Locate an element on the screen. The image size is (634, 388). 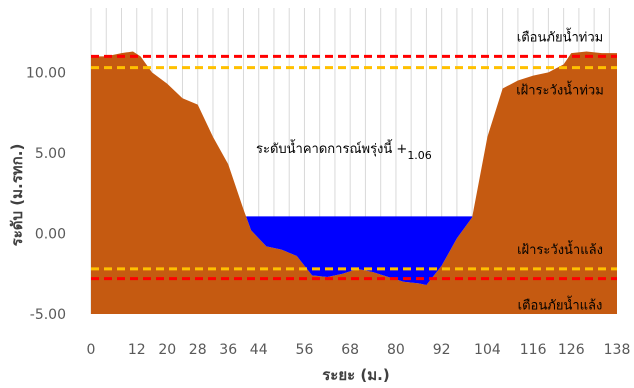
x-tick-label: 20 is located at coordinates (167, 350).